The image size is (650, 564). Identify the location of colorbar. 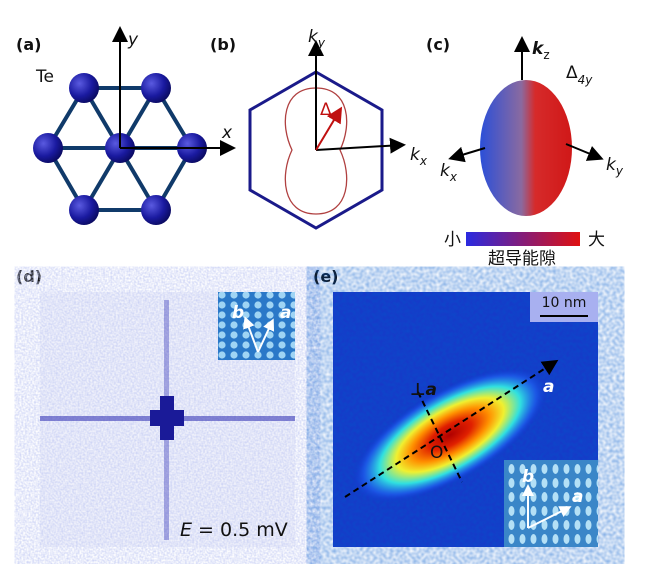
(523, 239).